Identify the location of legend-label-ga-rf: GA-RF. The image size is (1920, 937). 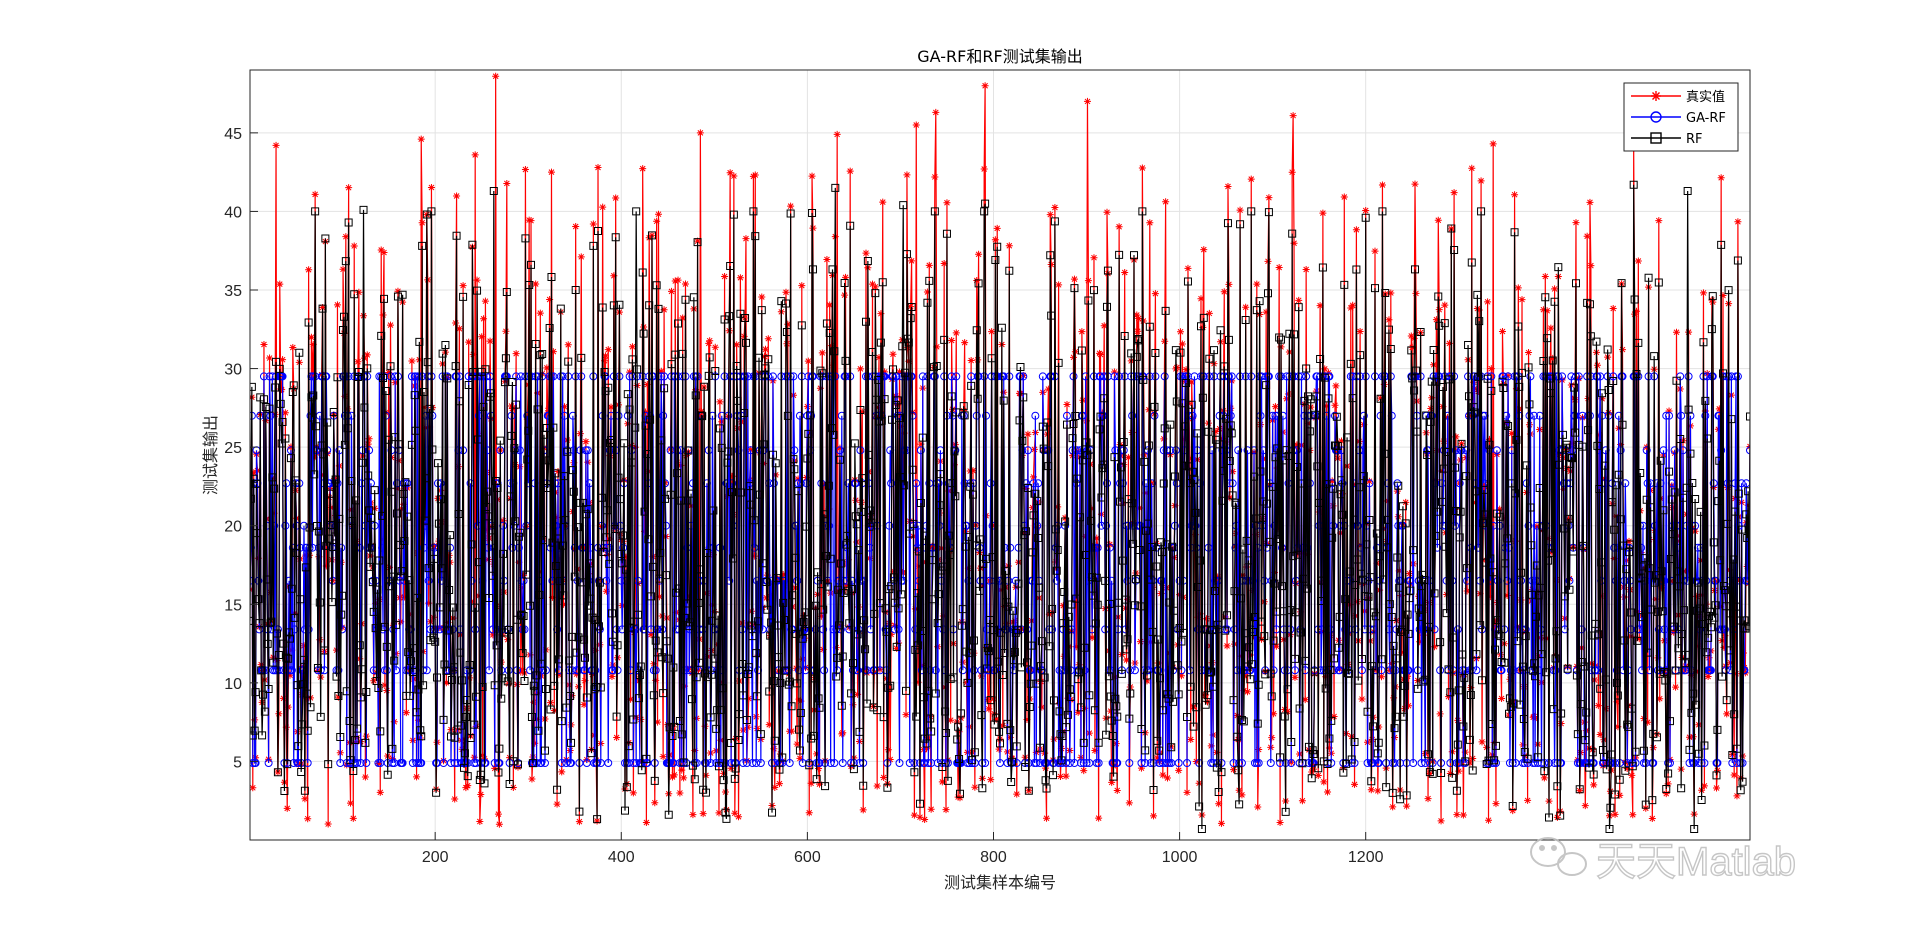
(1706, 118).